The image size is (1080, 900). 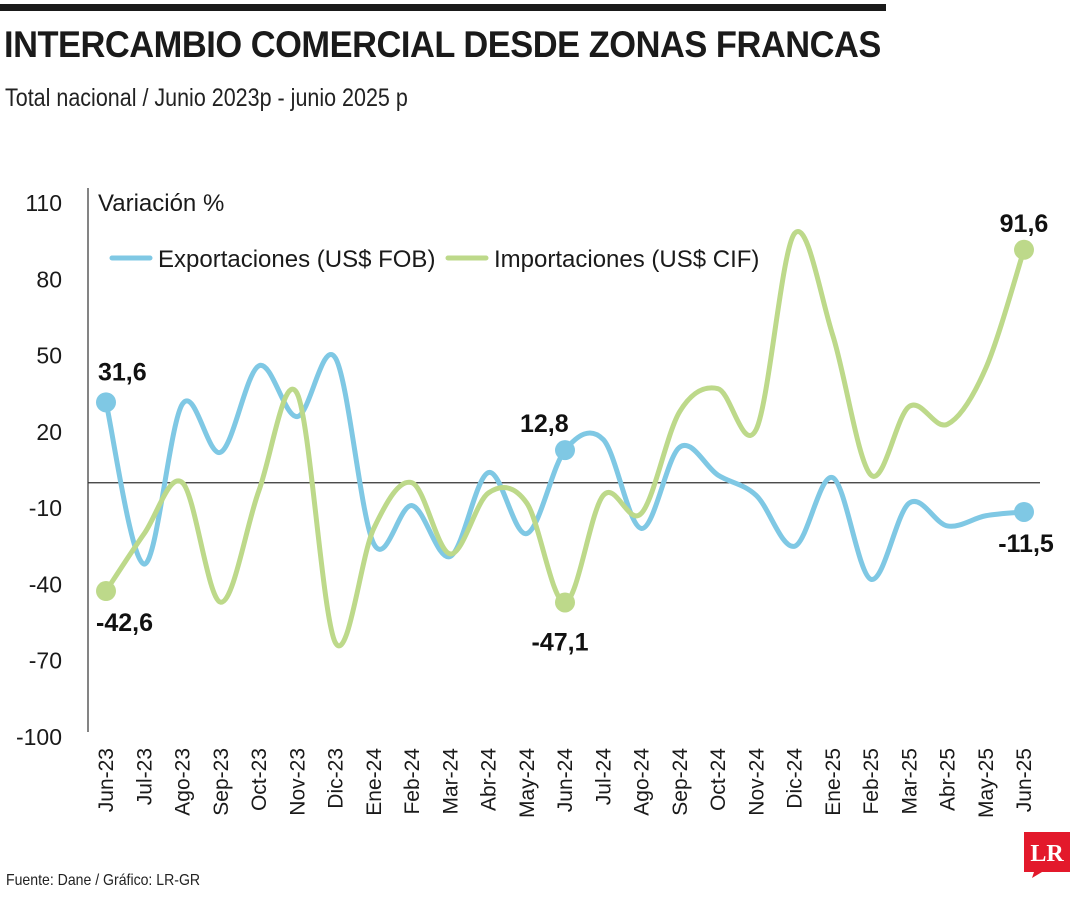 What do you see at coordinates (144, 776) in the screenshot?
I see `x-tick-label: Jul-23` at bounding box center [144, 776].